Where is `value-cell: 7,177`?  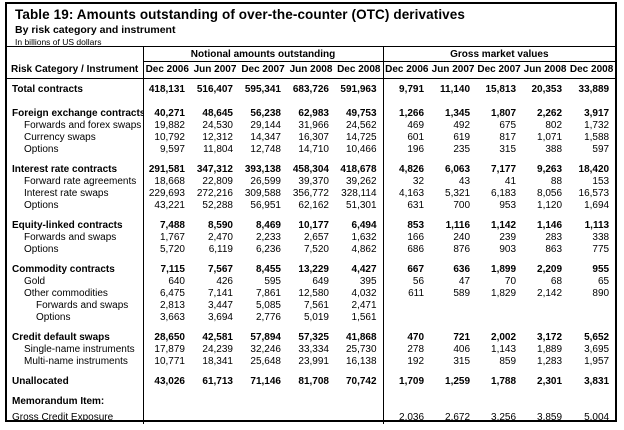 value-cell: 7,177 is located at coordinates (504, 169).